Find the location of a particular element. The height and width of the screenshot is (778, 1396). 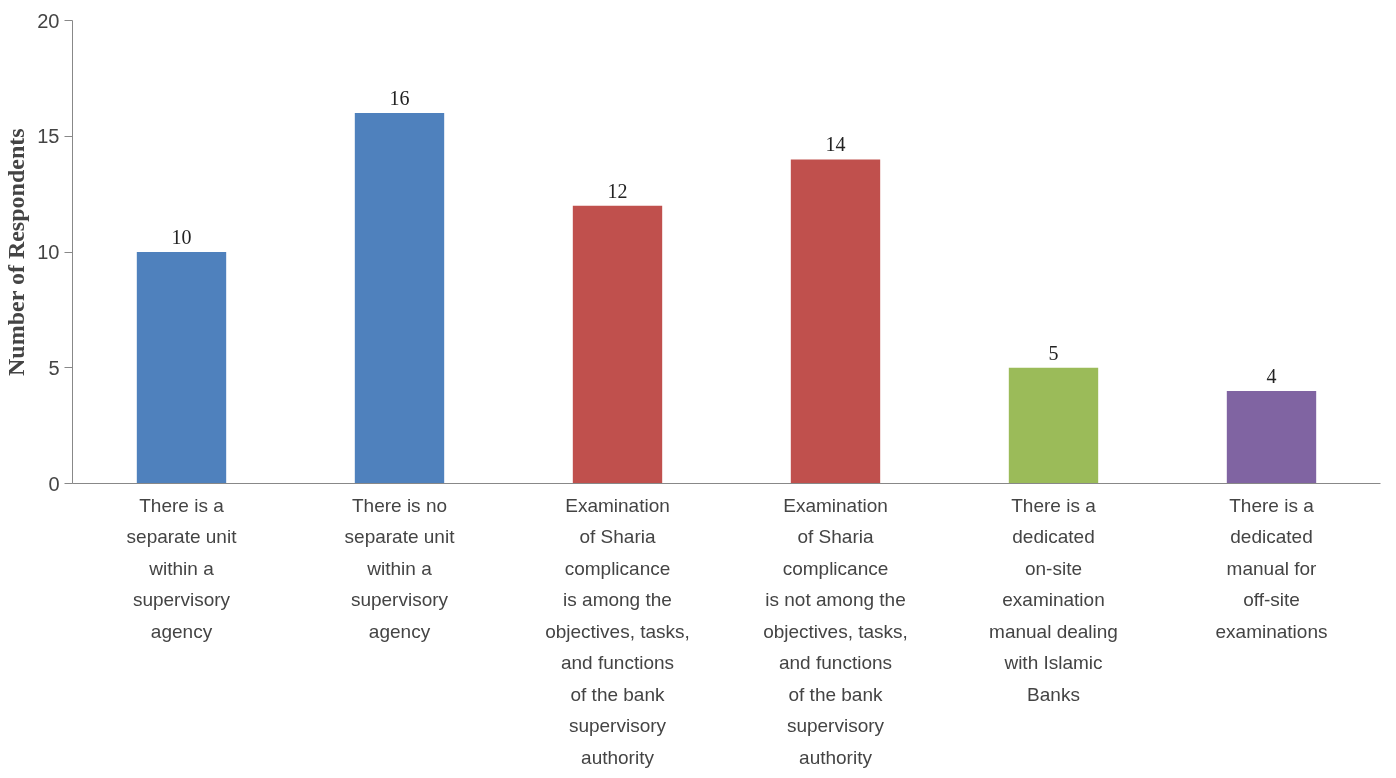

y-tick-label: 20 is located at coordinates (48, 20).